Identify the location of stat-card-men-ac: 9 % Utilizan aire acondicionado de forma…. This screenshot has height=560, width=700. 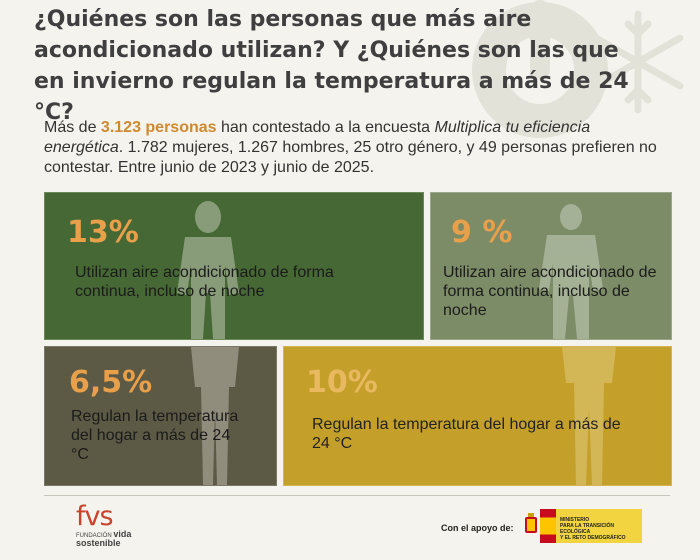
(551, 266).